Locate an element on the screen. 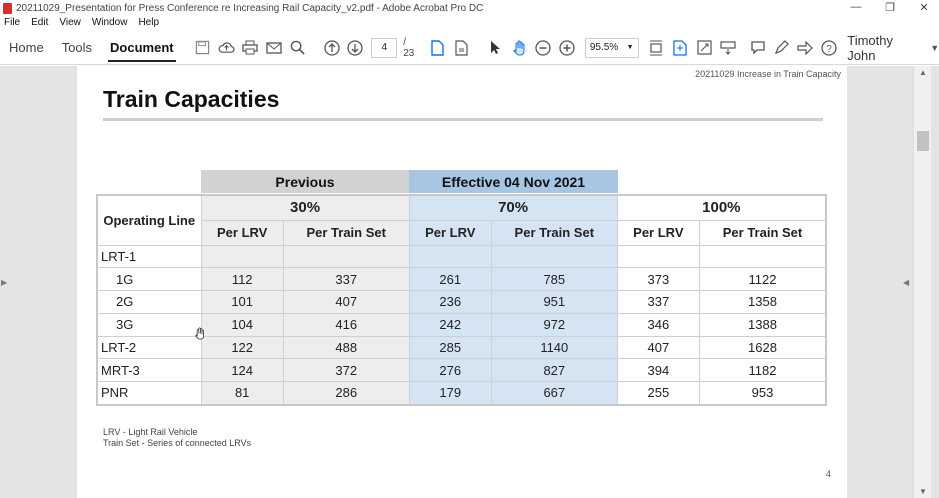 This screenshot has width=939, height=498. table-cell: 122 is located at coordinates (242, 347).